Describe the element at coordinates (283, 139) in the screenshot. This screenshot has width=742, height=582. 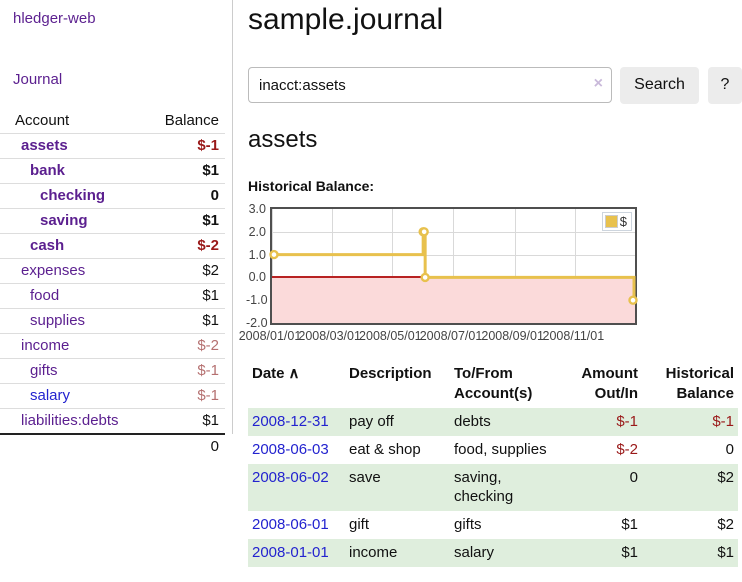
I see `account-heading: assets` at that location.